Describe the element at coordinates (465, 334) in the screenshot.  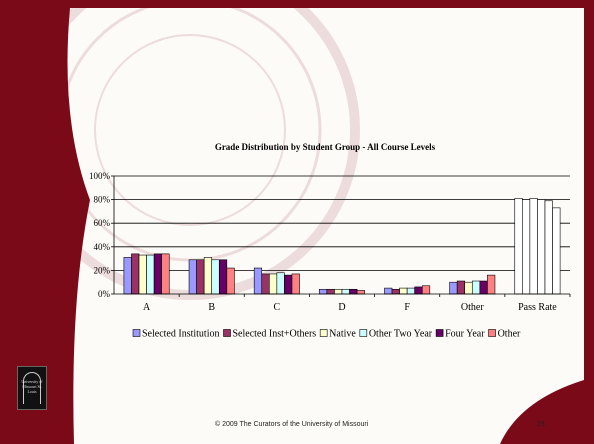
I see `legend-label: Four Year` at that location.